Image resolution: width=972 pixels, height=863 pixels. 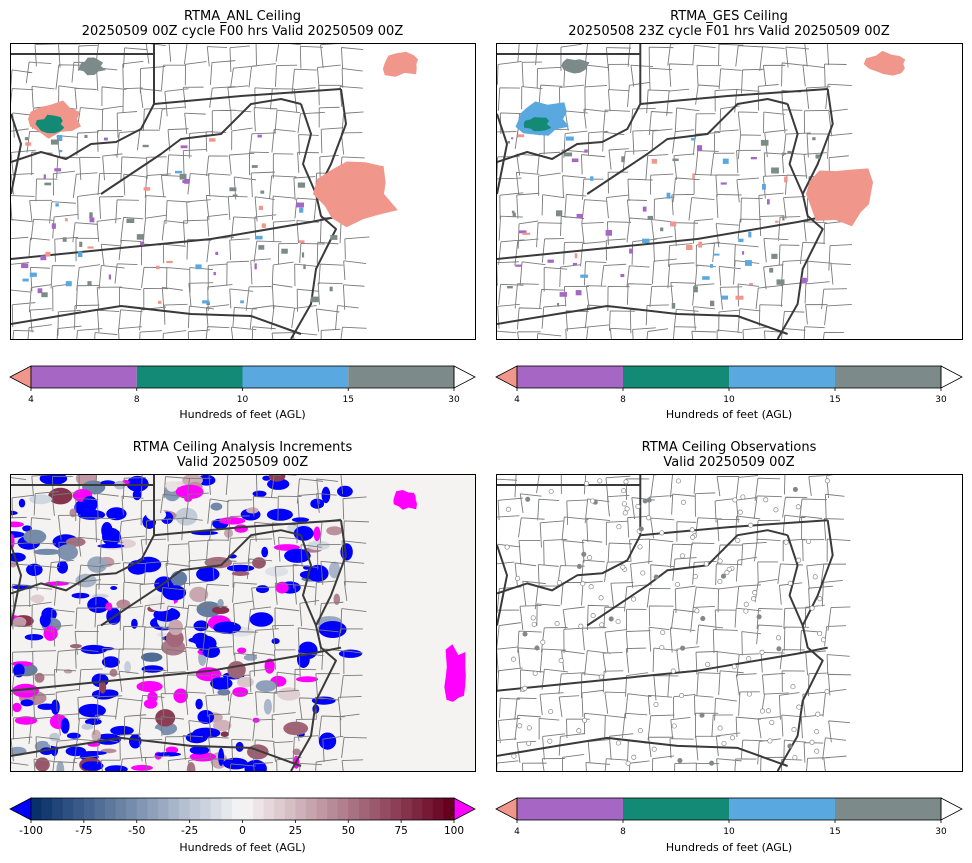 What do you see at coordinates (537, 124) in the screenshot?
I see `ceiling-patch-west-core` at bounding box center [537, 124].